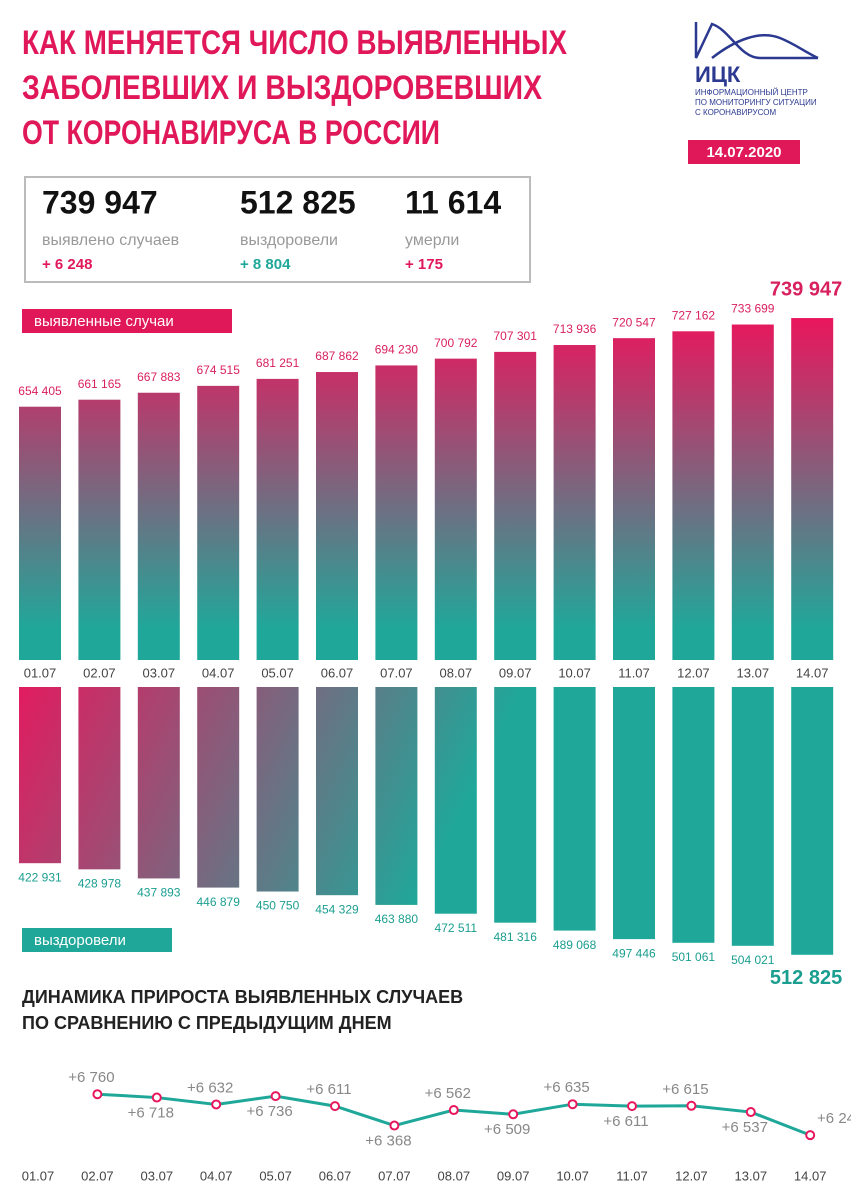 The image size is (851, 1200). What do you see at coordinates (99, 672) in the screenshot?
I see `x-tick-label: 02.07` at bounding box center [99, 672].